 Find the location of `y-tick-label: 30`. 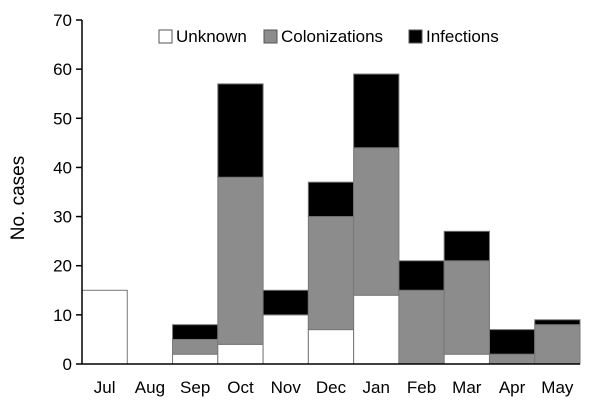

y-tick-label: 30 is located at coordinates (62, 217).